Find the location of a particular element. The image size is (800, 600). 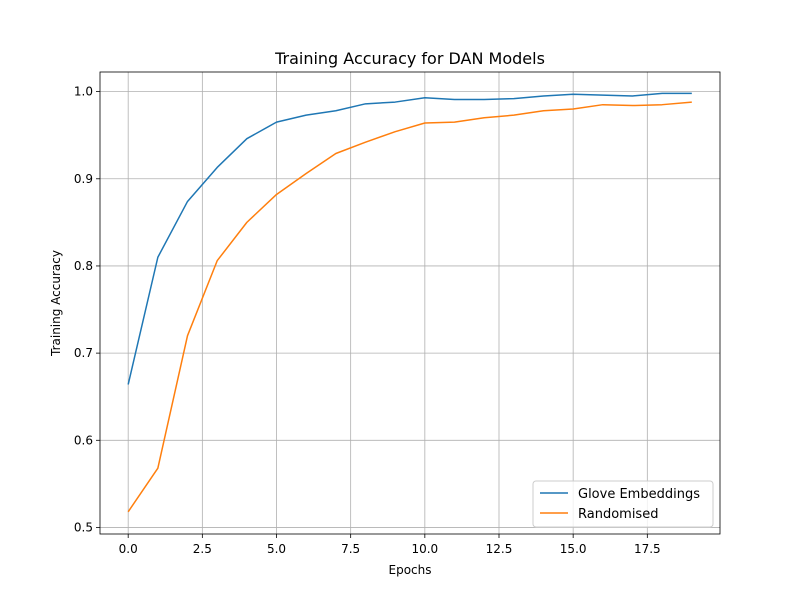

x-tick-label: 17.5 is located at coordinates (647, 549).